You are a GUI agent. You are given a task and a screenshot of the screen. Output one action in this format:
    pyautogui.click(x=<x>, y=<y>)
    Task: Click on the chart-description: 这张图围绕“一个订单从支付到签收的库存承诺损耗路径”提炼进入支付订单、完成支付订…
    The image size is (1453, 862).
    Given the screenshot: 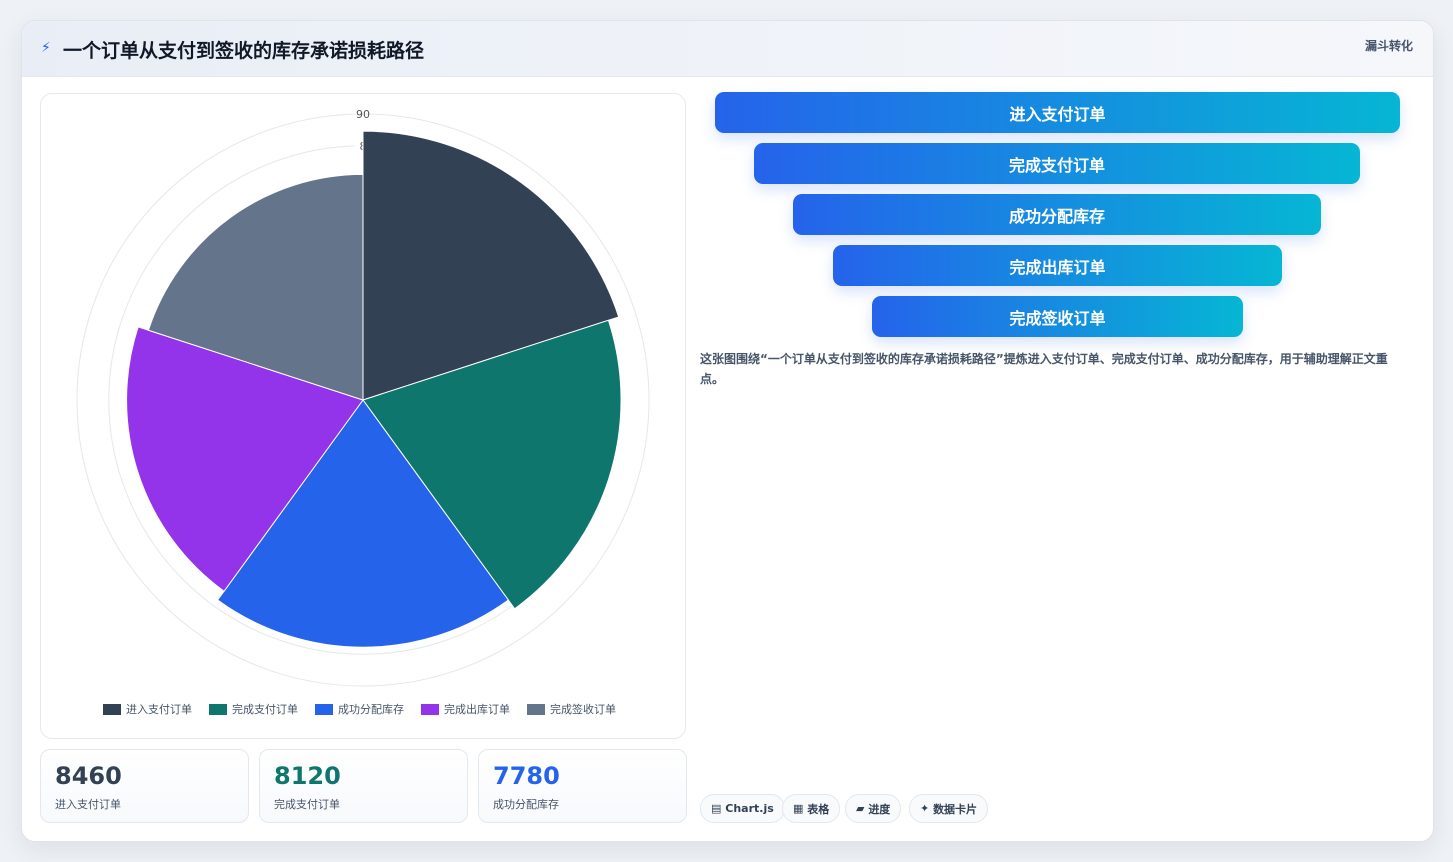 What is the action you would take?
    pyautogui.click(x=1044, y=369)
    